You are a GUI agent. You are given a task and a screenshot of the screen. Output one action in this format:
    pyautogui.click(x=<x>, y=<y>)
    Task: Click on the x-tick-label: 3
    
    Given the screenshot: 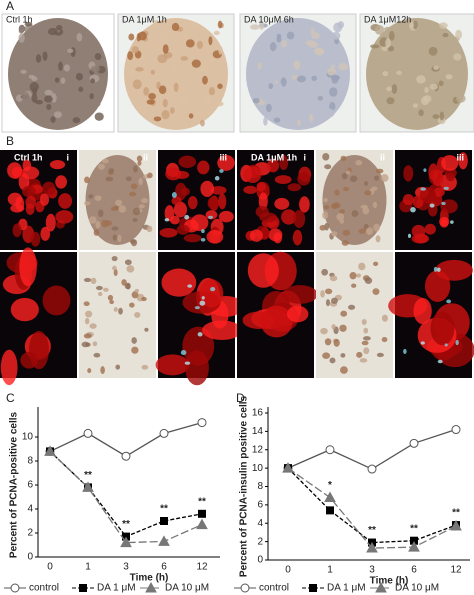 What is the action you would take?
    pyautogui.click(x=126, y=567)
    